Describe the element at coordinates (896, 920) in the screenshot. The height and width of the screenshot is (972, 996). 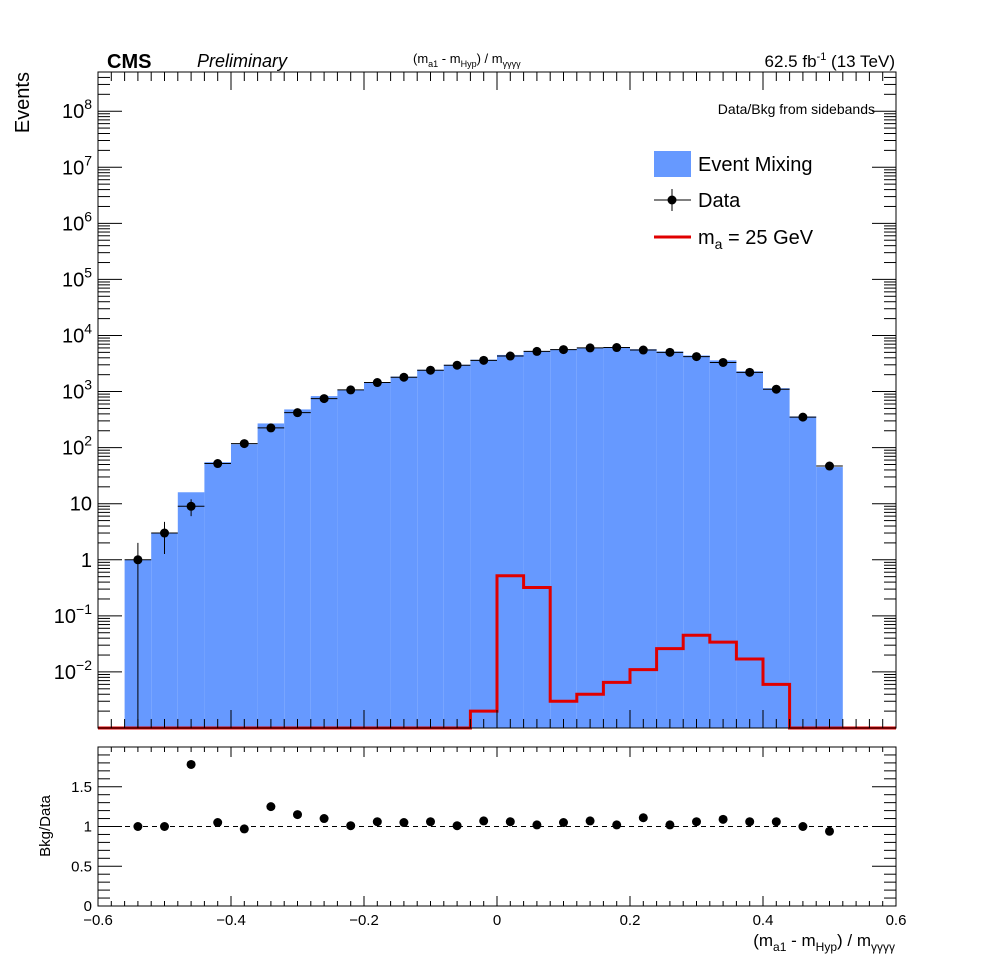
I see `ratio-x-tick-label: 0.6` at that location.